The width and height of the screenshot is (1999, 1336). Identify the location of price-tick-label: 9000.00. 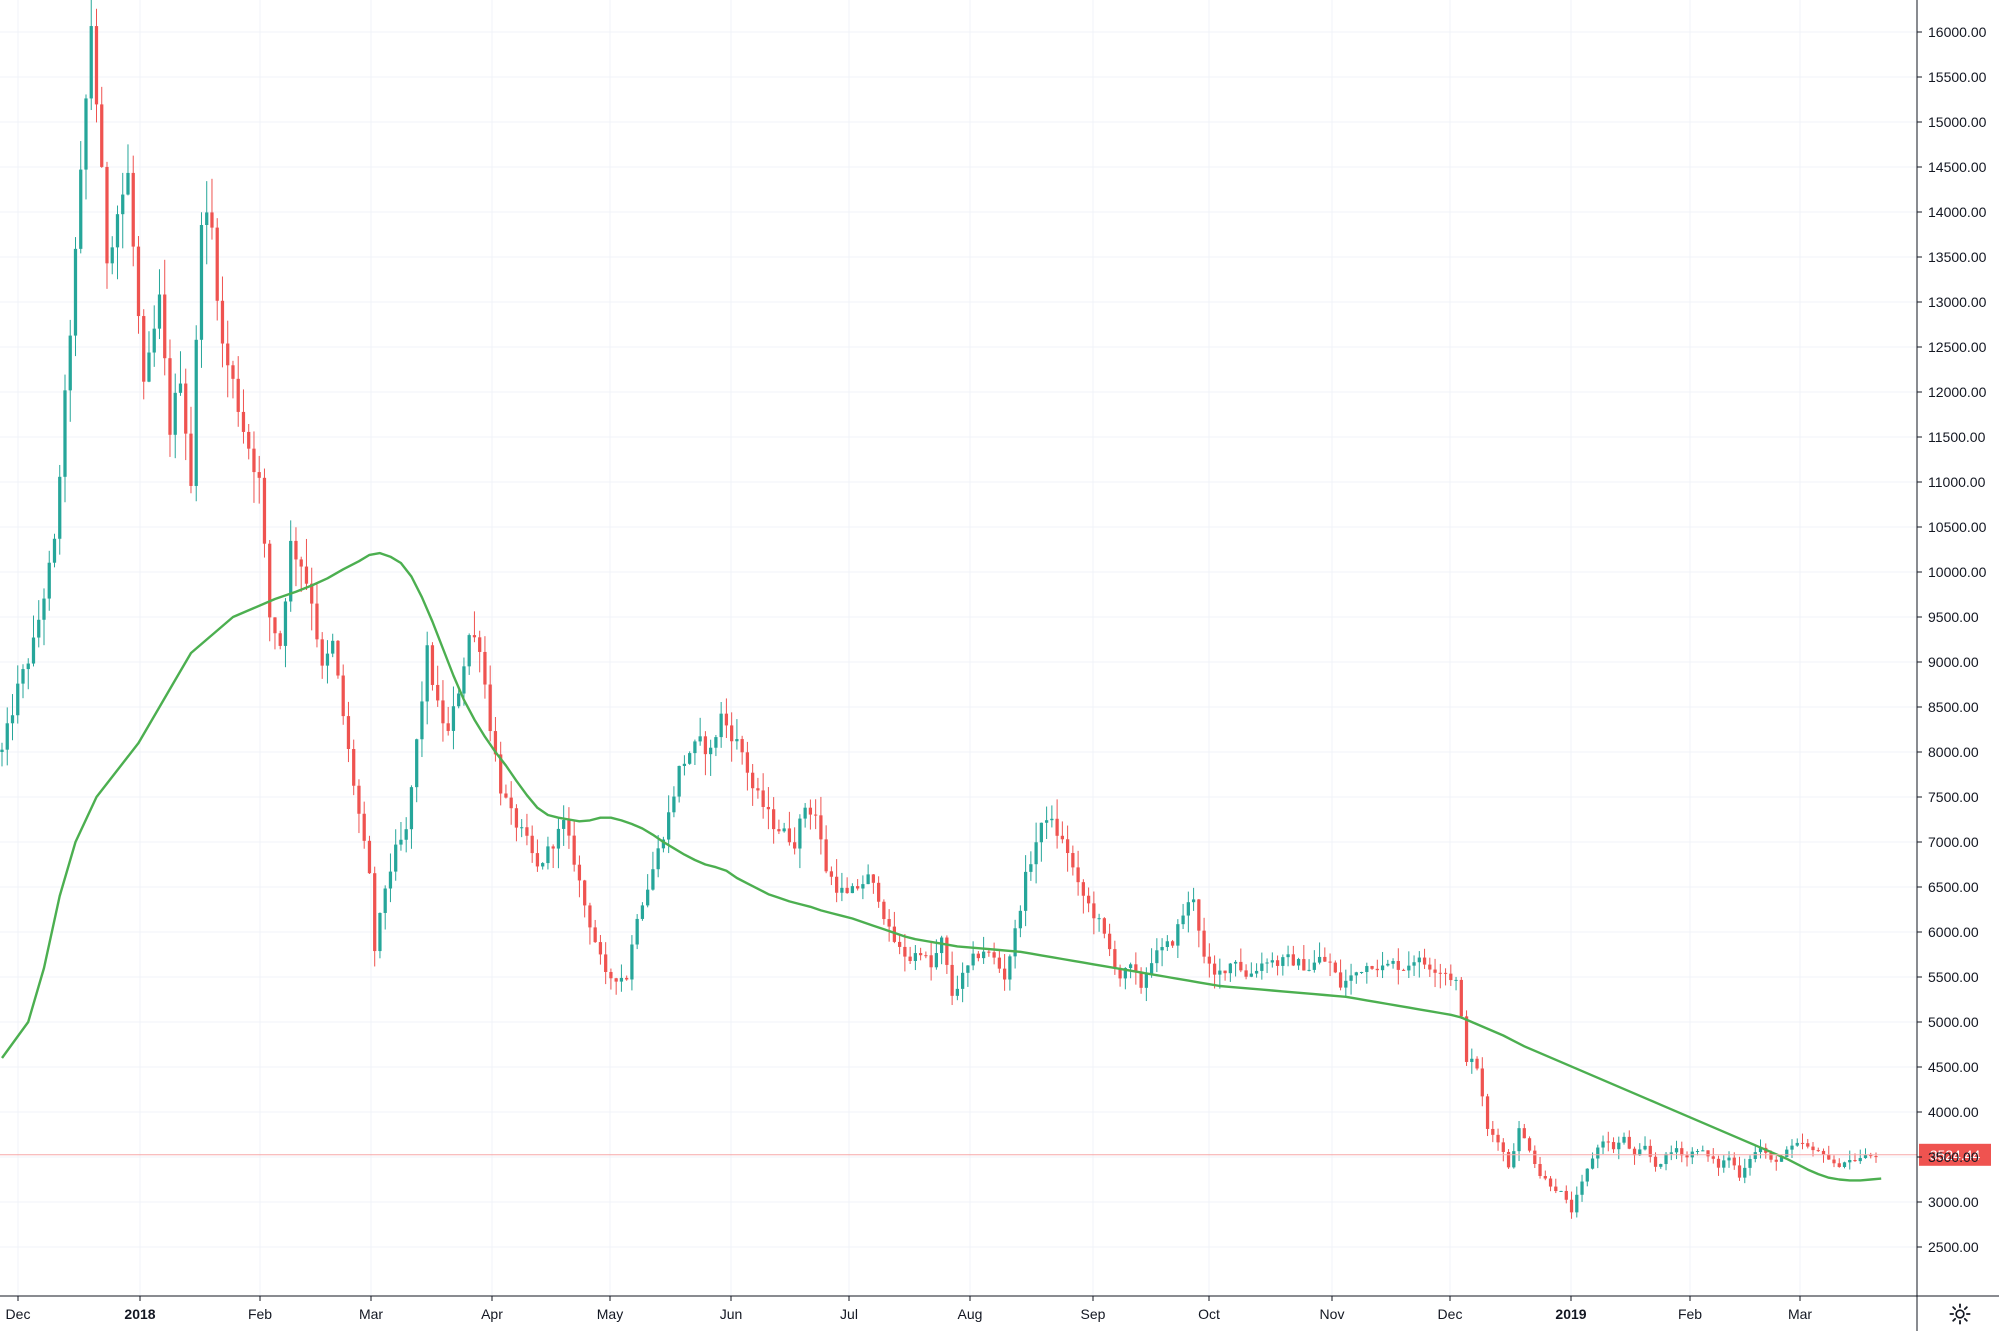
(1953, 662).